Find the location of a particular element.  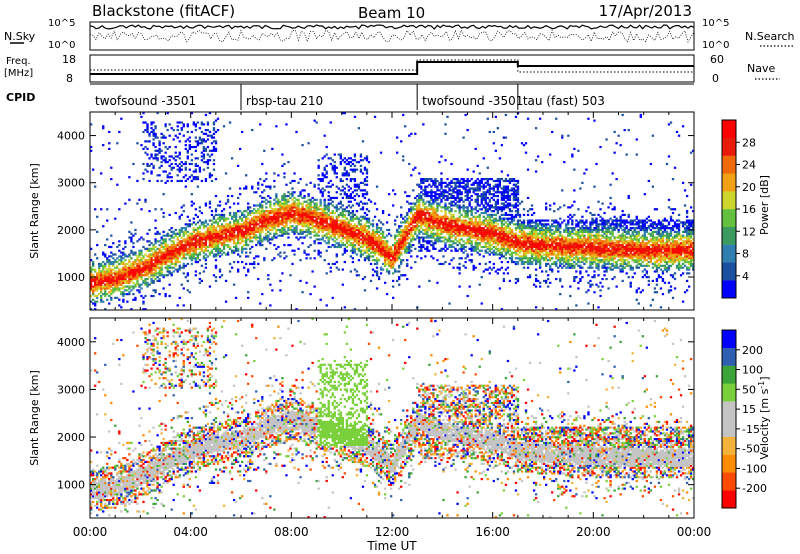

beam-title: Beam 10 is located at coordinates (391, 13).